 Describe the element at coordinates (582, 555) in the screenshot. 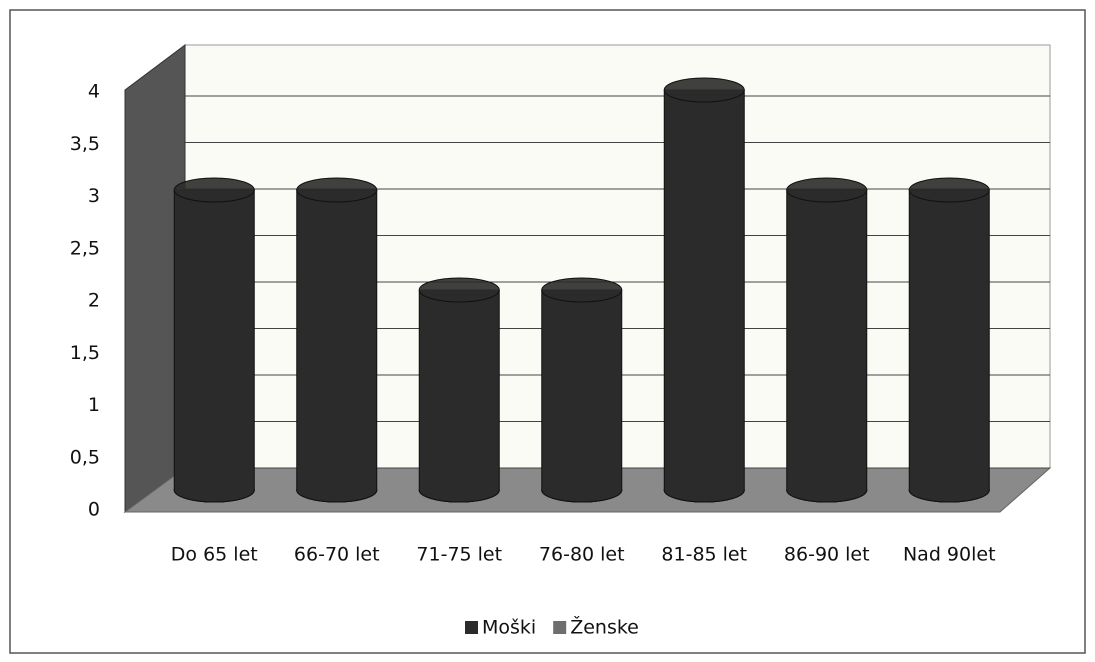

I see `x-tick-label: 76-80 let` at that location.